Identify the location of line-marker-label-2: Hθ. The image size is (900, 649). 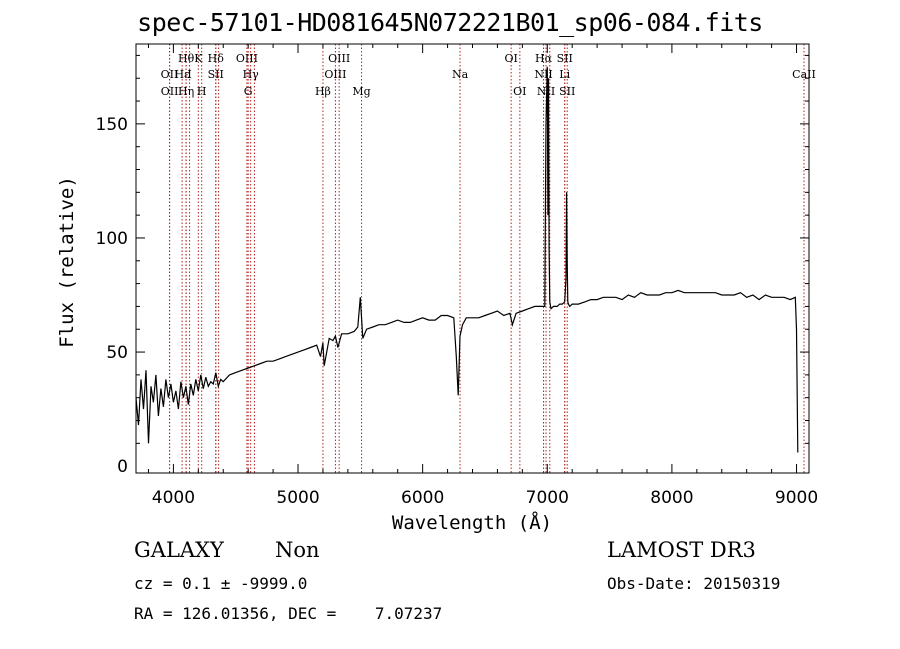
(186, 58).